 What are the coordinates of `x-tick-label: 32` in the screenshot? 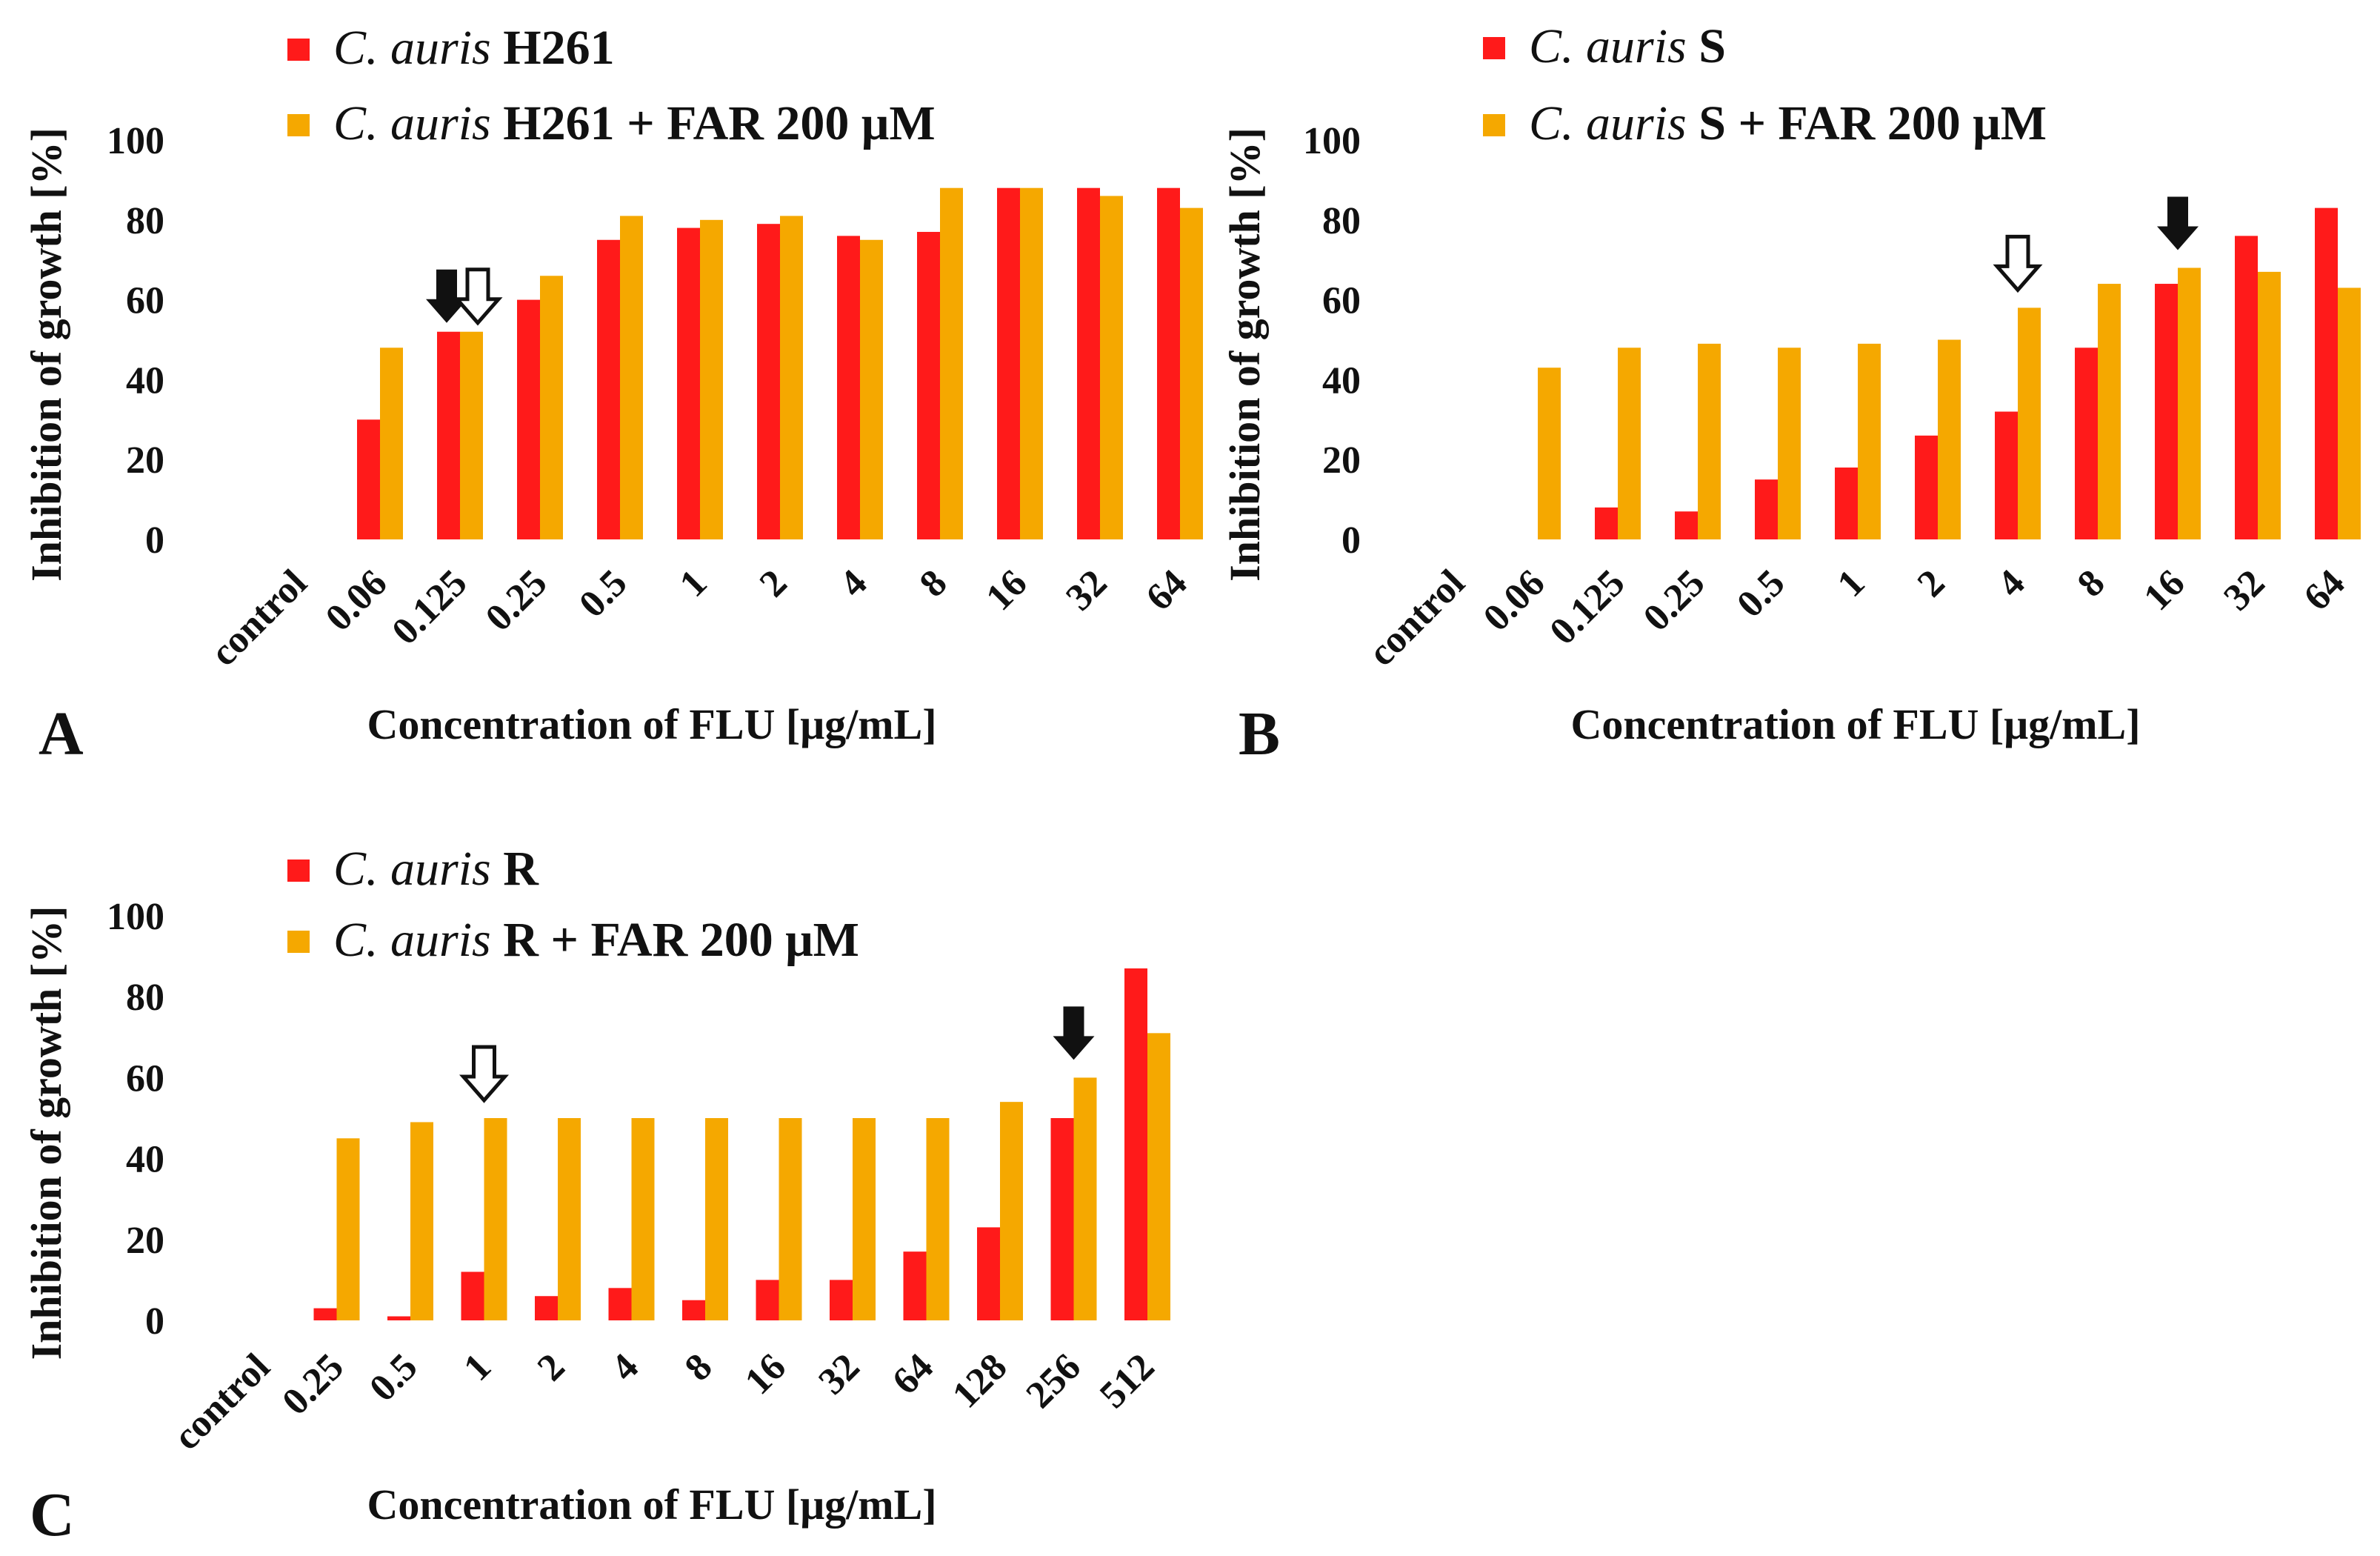 It's located at (838, 1374).